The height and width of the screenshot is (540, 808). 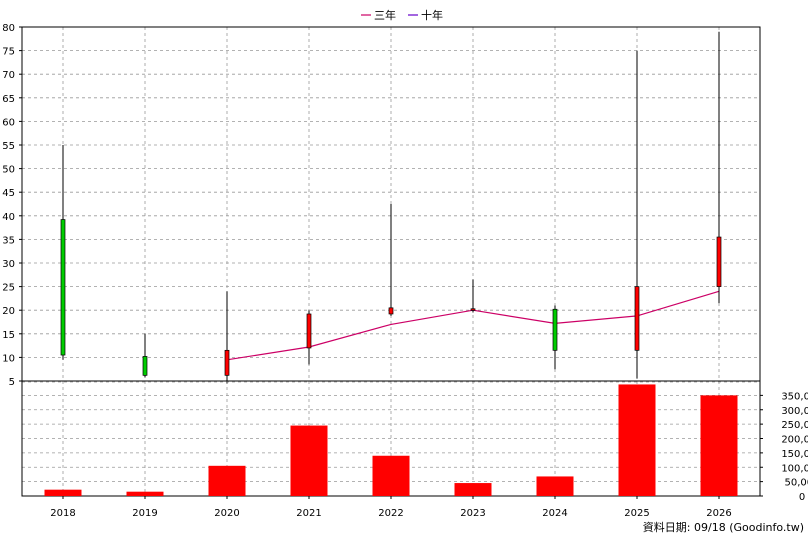 I want to click on x-tick-label: 2024, so click(x=554, y=513).